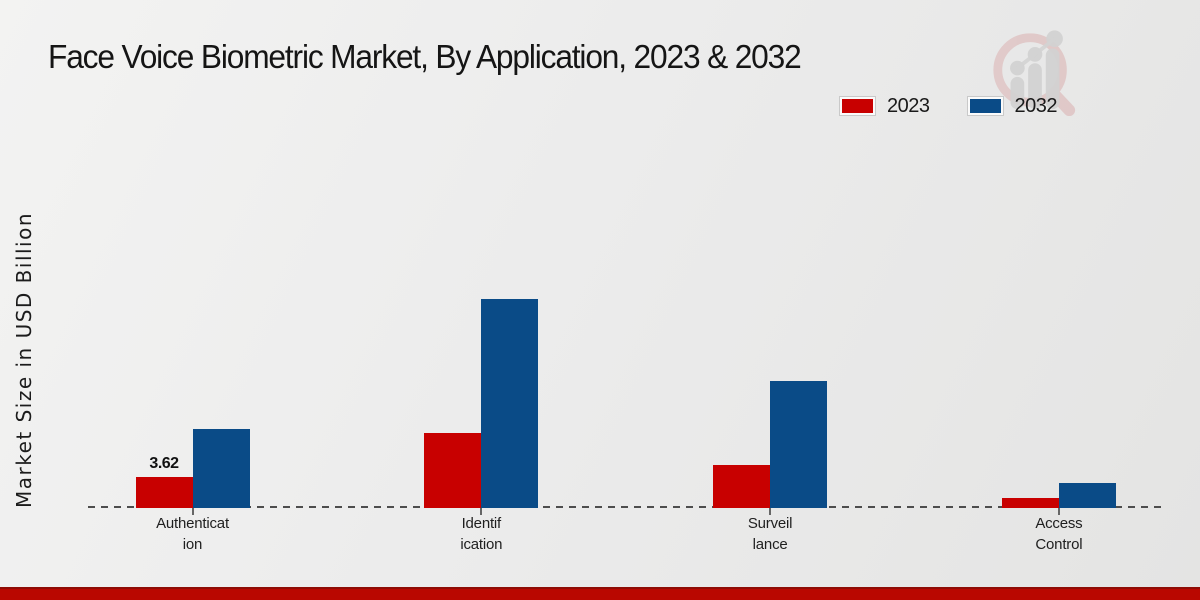 The height and width of the screenshot is (600, 1200). What do you see at coordinates (770, 544) in the screenshot?
I see `x-axis-label-line: lance` at bounding box center [770, 544].